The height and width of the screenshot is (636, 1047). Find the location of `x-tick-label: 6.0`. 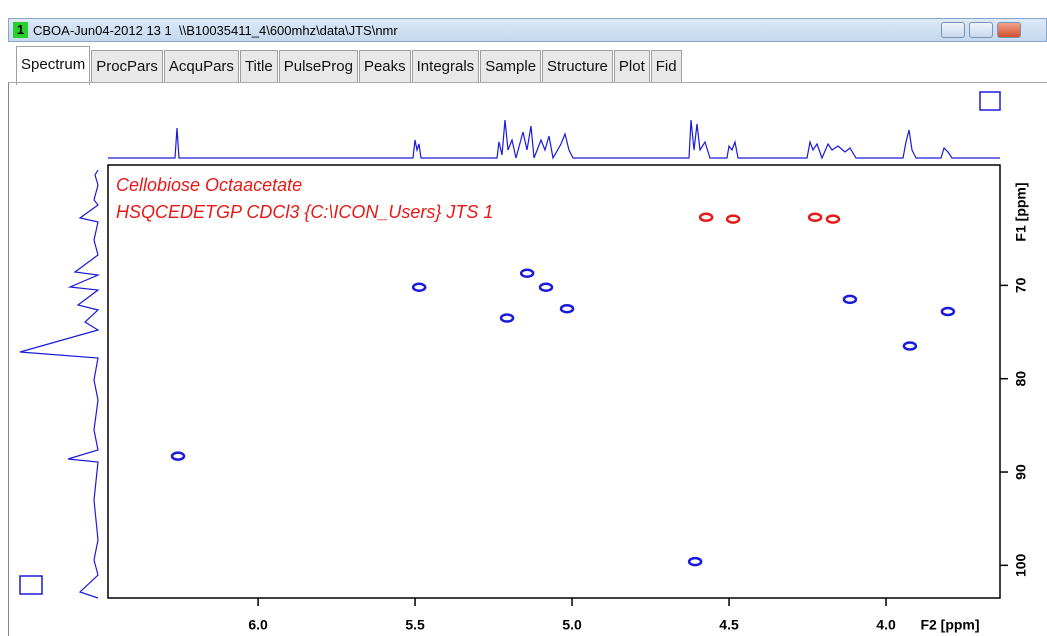

x-tick-label: 6.0 is located at coordinates (258, 625).